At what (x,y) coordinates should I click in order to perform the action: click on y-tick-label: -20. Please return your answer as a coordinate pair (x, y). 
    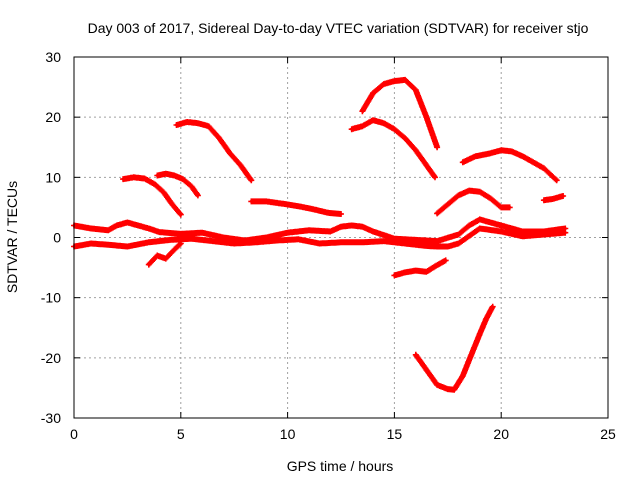
    Looking at the image, I should click on (51, 358).